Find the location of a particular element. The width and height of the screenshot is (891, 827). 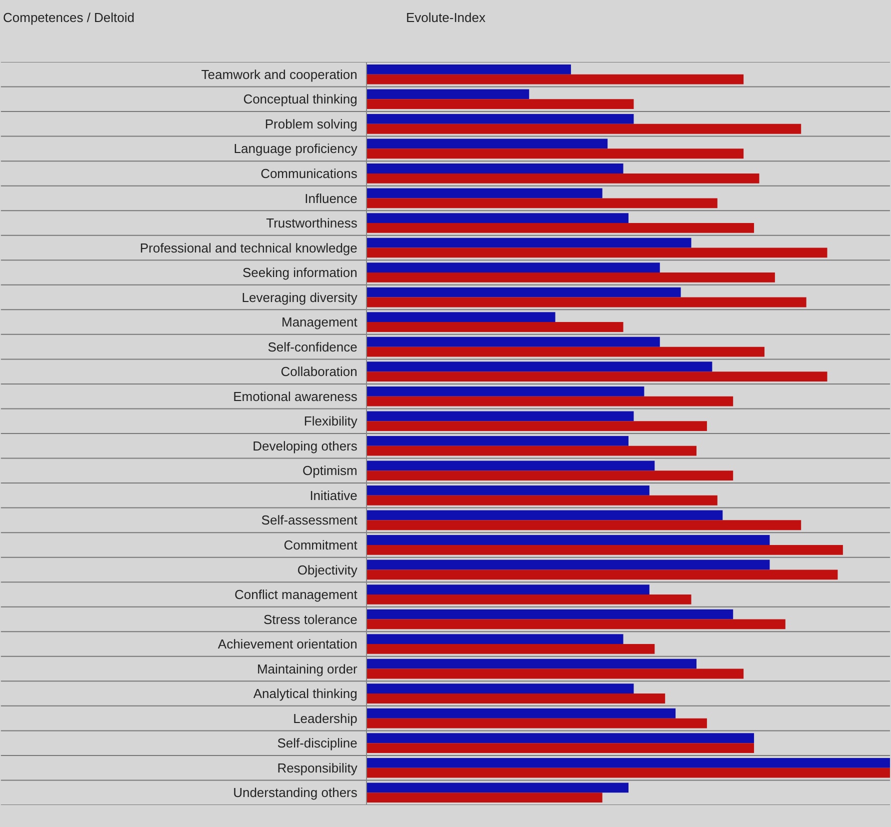

y-tick-label: Trustworthiness is located at coordinates (312, 223).